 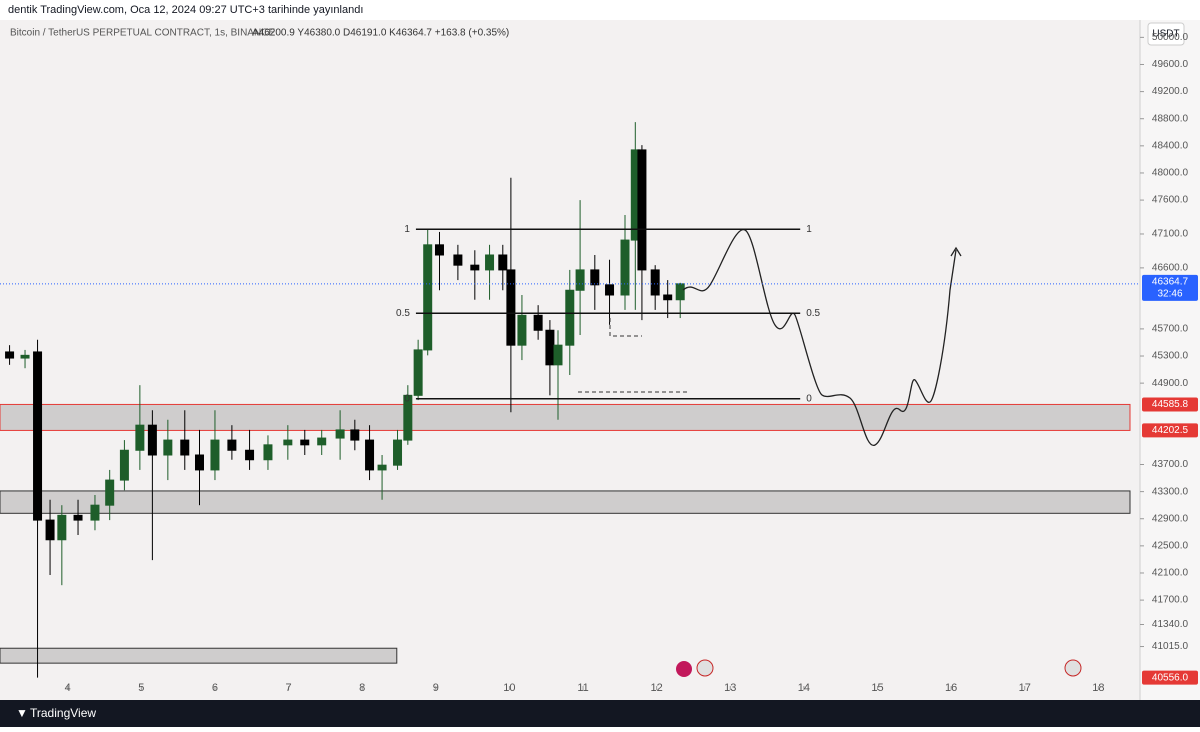 What do you see at coordinates (956, 251) in the screenshot?
I see `arrow-head` at bounding box center [956, 251].